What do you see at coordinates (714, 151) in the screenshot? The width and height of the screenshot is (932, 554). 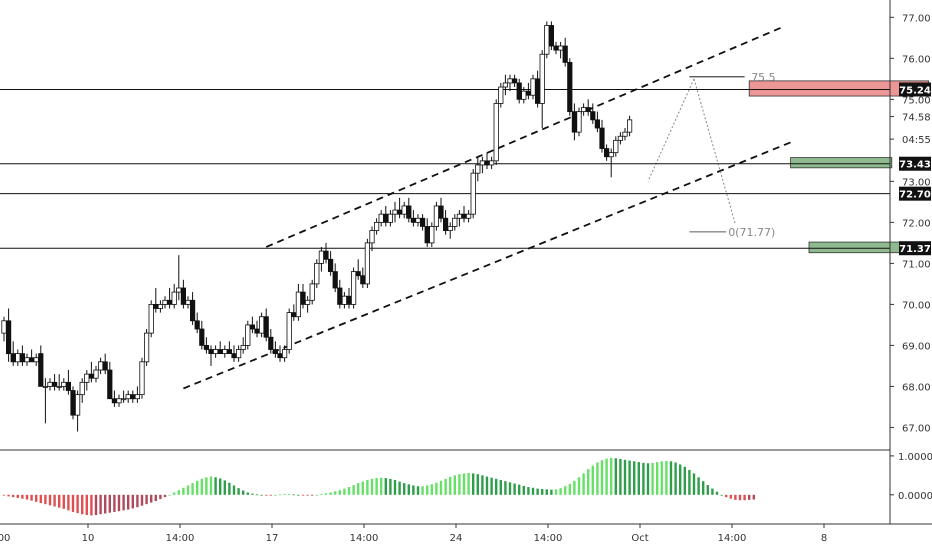 I see `fib-connector-right` at bounding box center [714, 151].